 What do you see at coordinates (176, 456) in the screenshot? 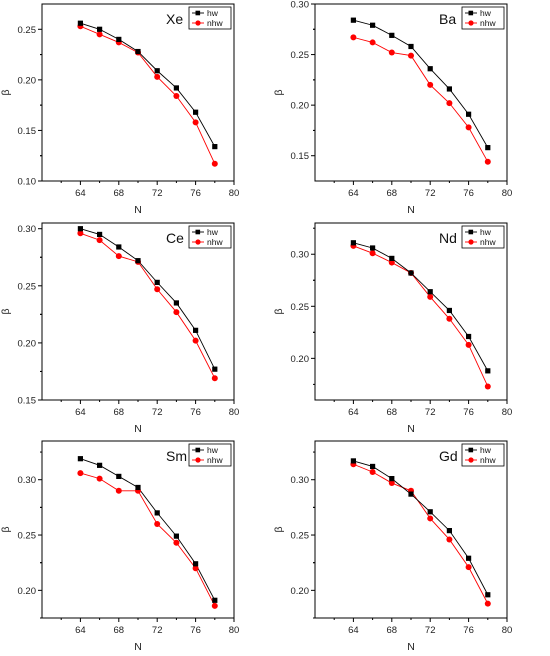
I see `panel-title: Sm` at bounding box center [176, 456].